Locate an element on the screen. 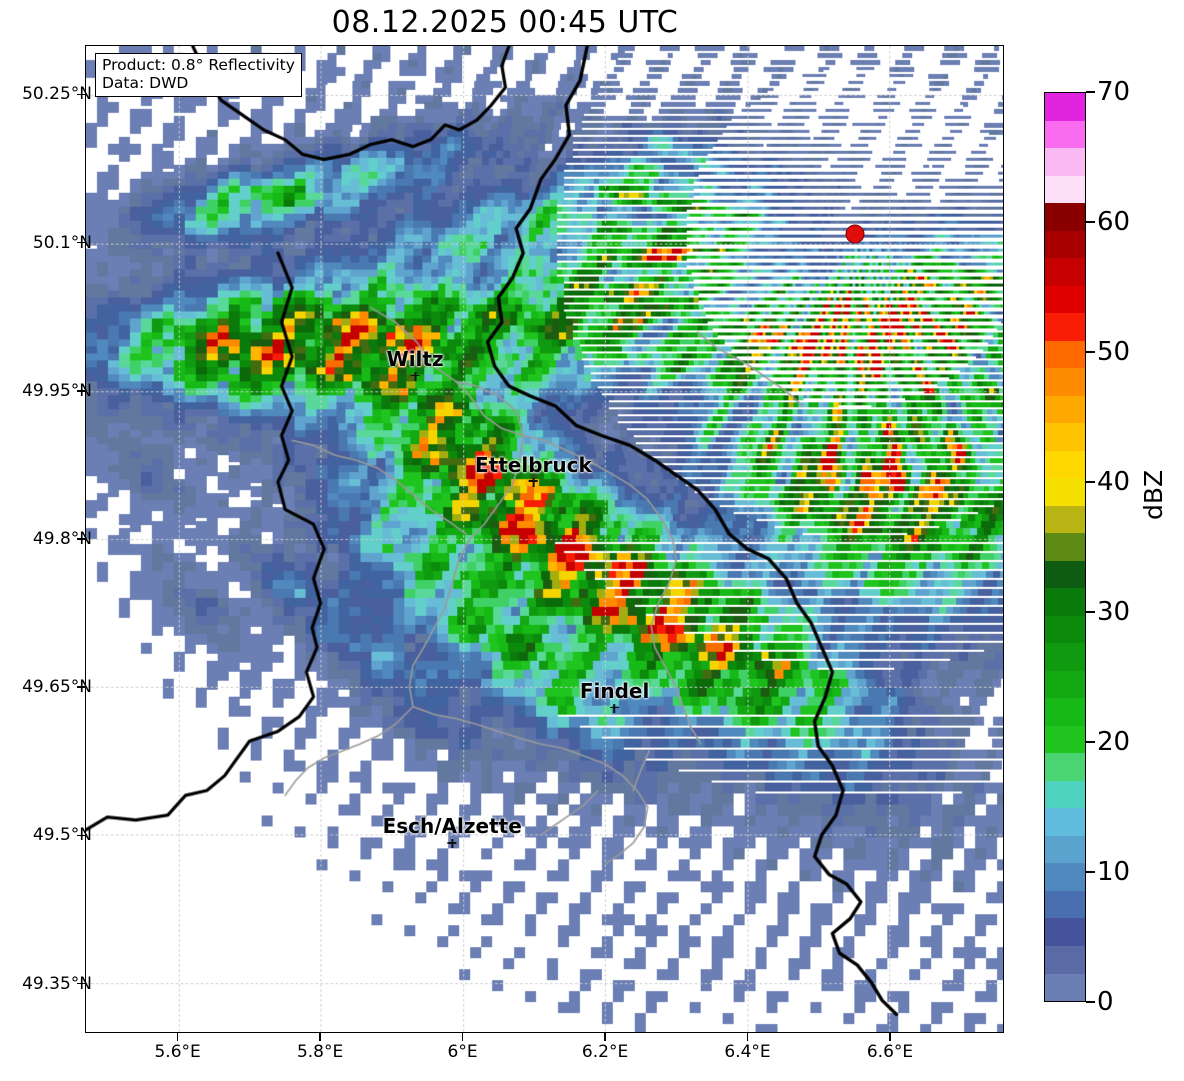 The width and height of the screenshot is (1184, 1081). city-name: Esch/Alzette is located at coordinates (452, 826).